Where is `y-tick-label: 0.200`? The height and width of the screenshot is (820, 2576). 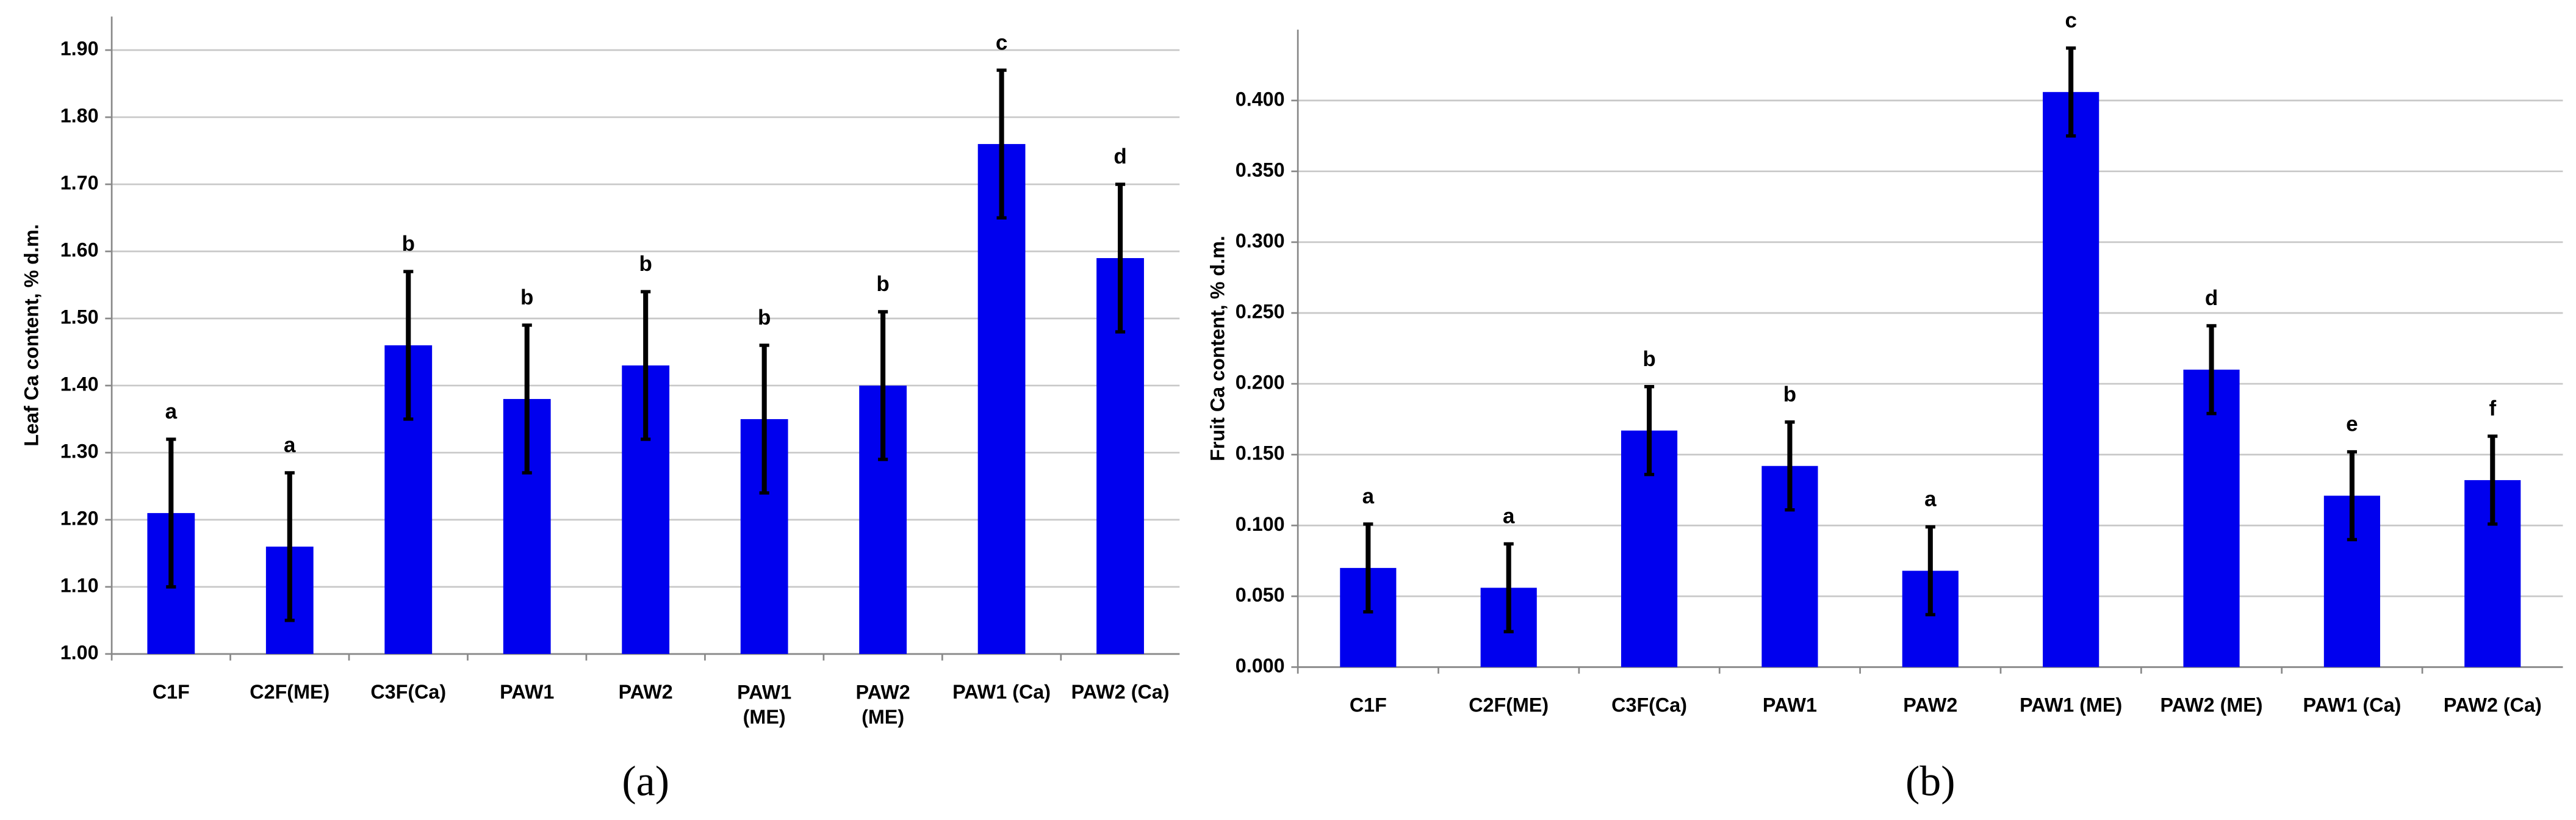
y-tick-label: 0.200 is located at coordinates (1260, 383).